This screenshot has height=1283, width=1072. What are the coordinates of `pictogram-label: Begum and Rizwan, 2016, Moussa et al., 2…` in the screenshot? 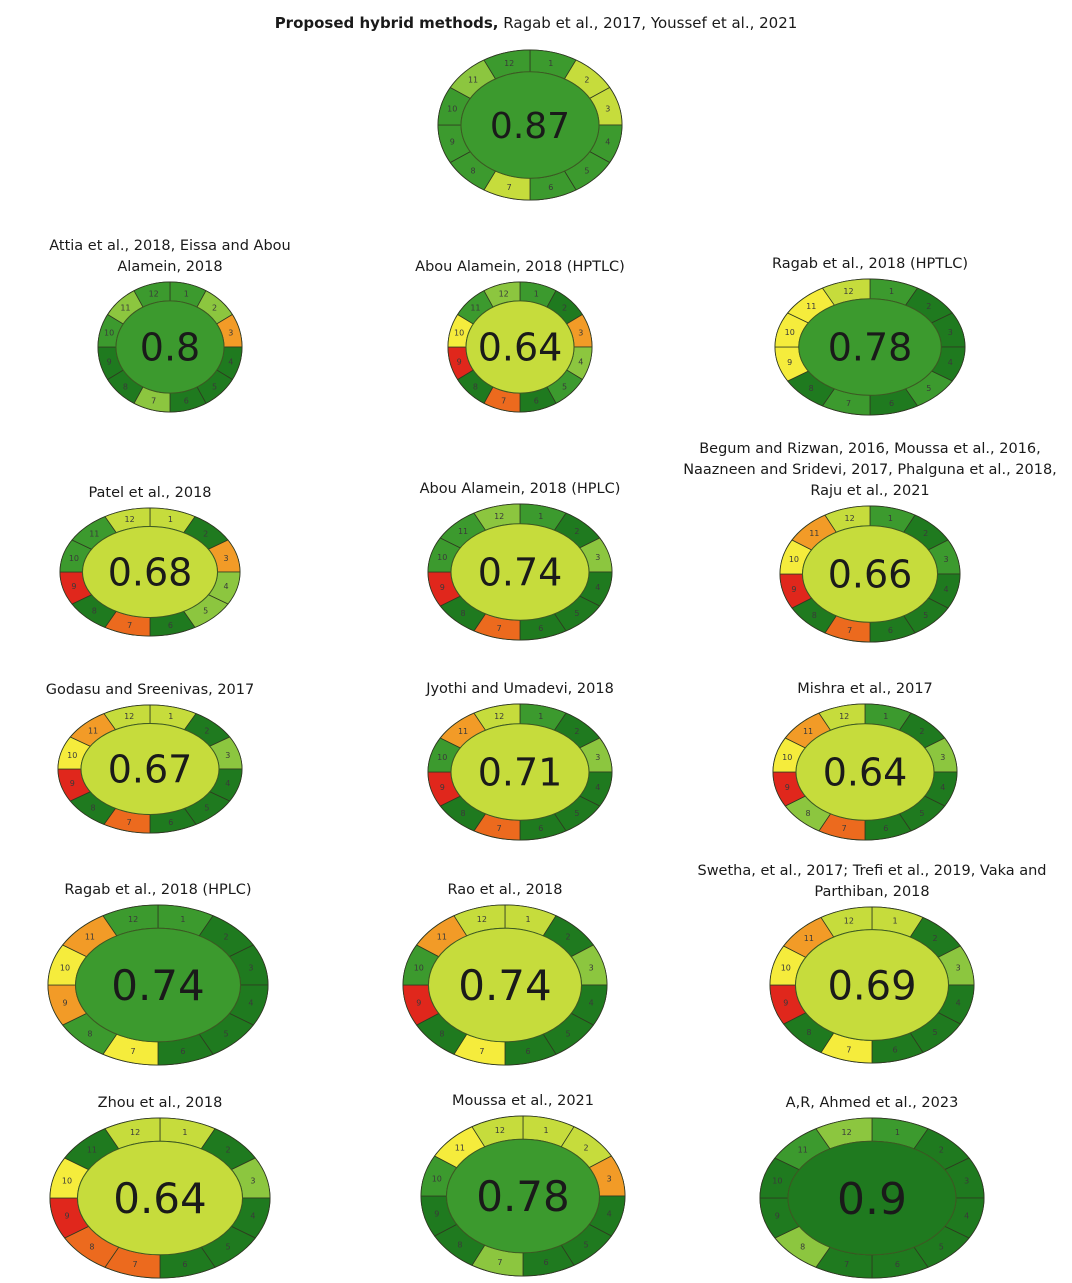 It's located at (870, 470).